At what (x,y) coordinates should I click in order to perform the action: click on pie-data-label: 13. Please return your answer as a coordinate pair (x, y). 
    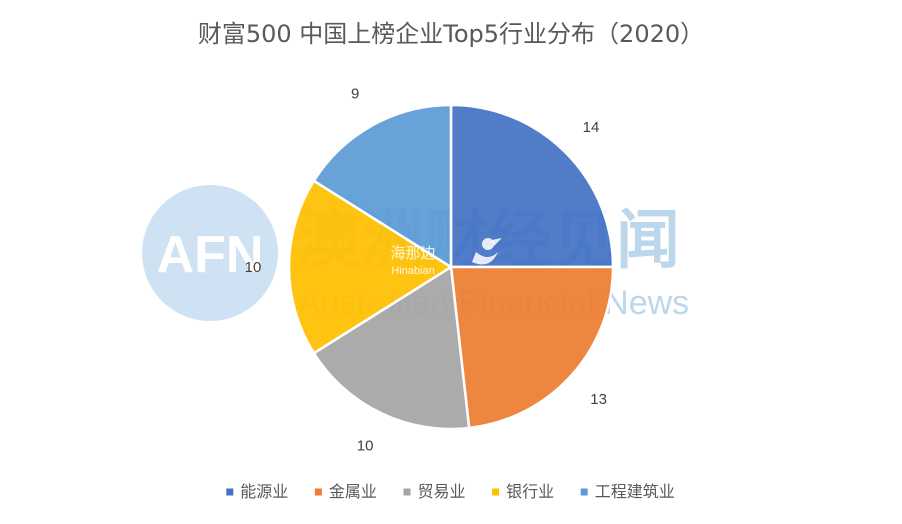
    Looking at the image, I should click on (598, 399).